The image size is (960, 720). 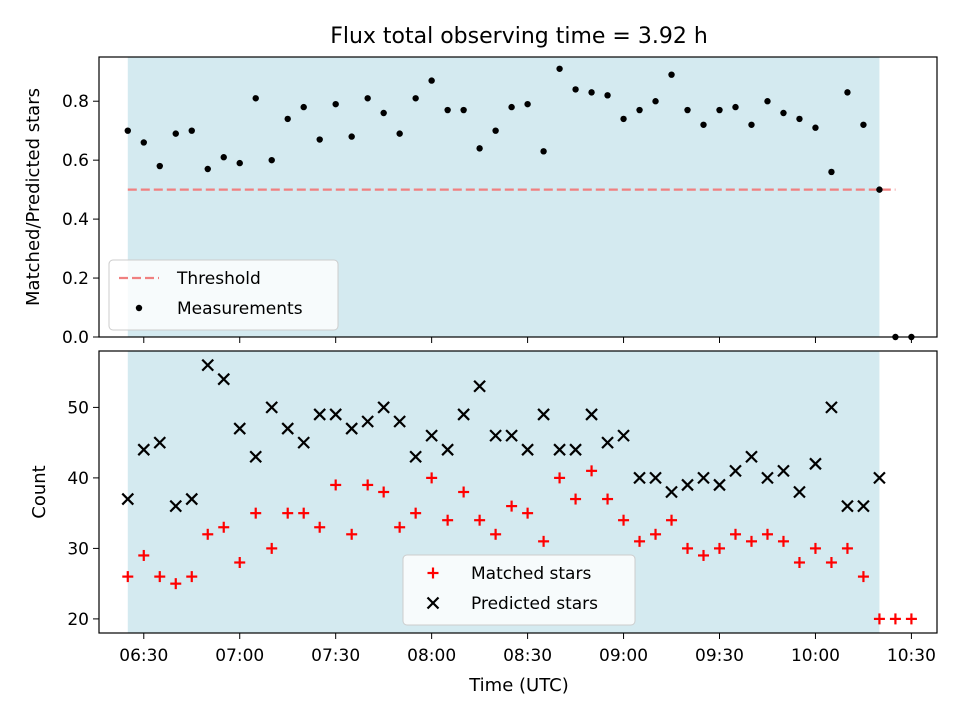 What do you see at coordinates (519, 590) in the screenshot?
I see `bottom-legend` at bounding box center [519, 590].